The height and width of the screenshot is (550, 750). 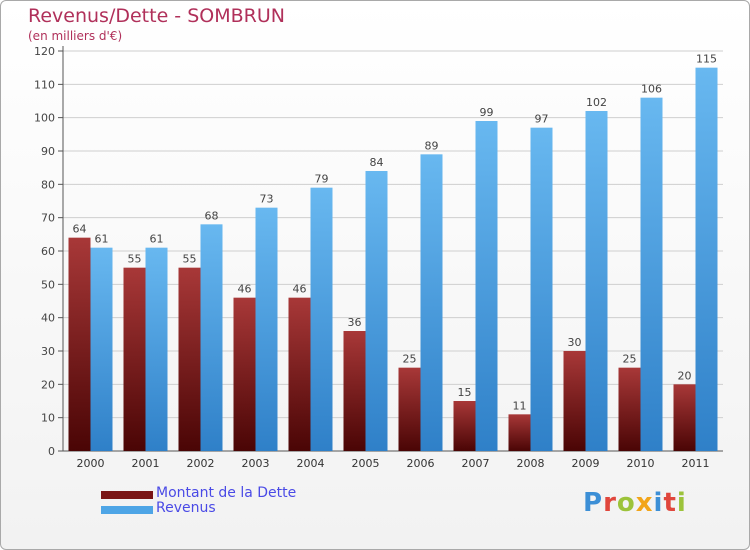 I want to click on proxiti-logo: Proxiti, so click(x=635, y=503).